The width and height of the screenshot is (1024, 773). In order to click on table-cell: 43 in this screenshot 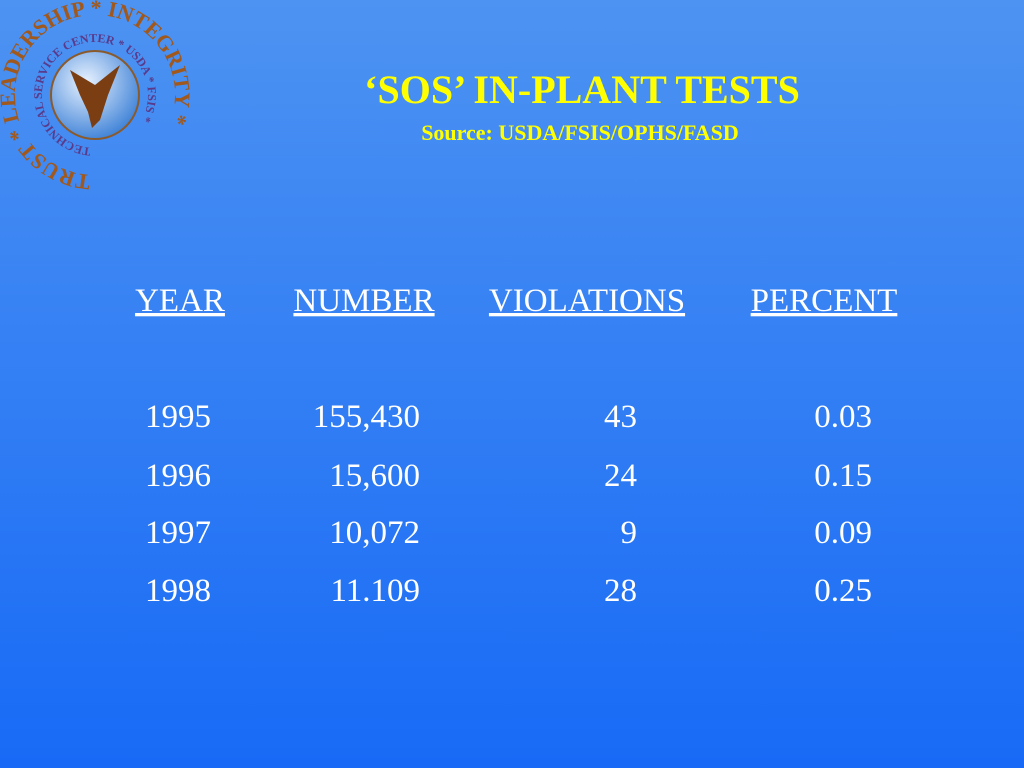, I will do `click(620, 417)`.